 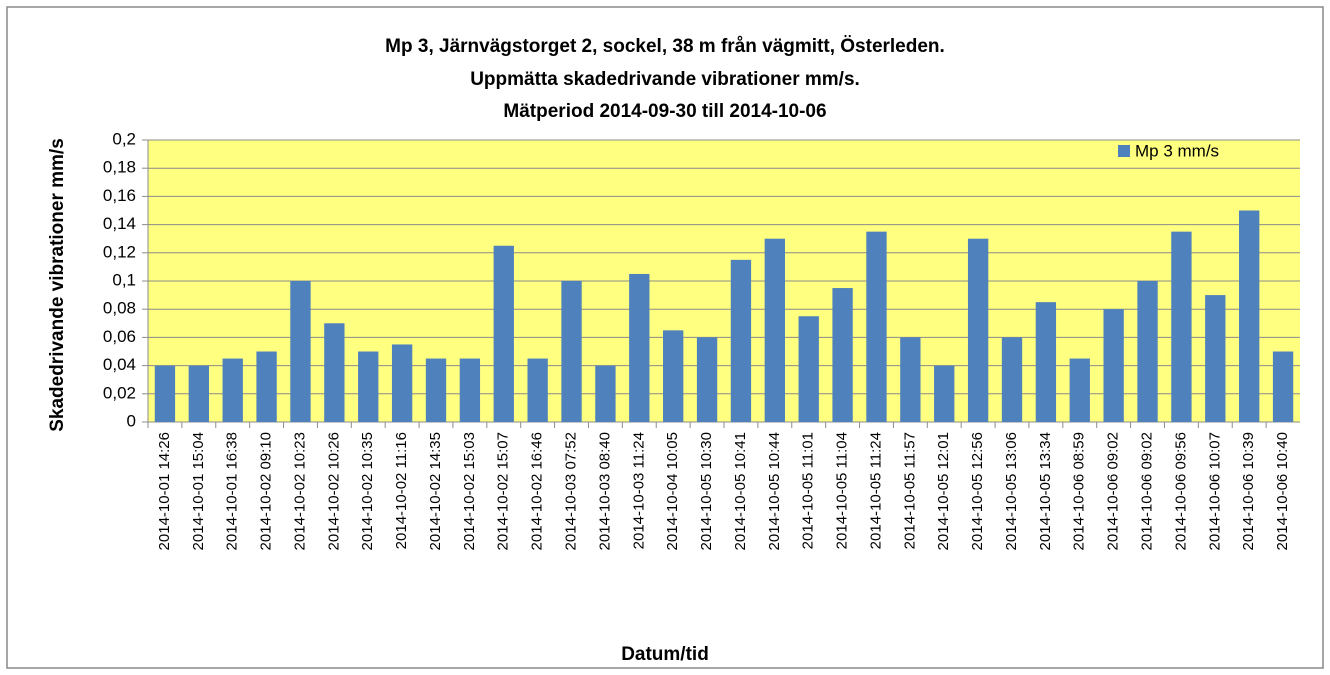 I want to click on x-tick-label: 2014-10-06 10:39, so click(x=1248, y=491).